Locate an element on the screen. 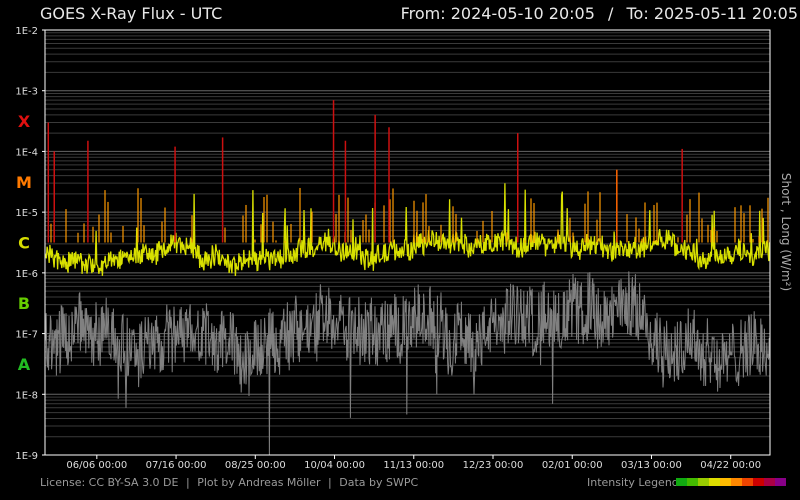 This screenshot has height=500, width=800. x-tick-label: 04/22 00:00 is located at coordinates (730, 465).